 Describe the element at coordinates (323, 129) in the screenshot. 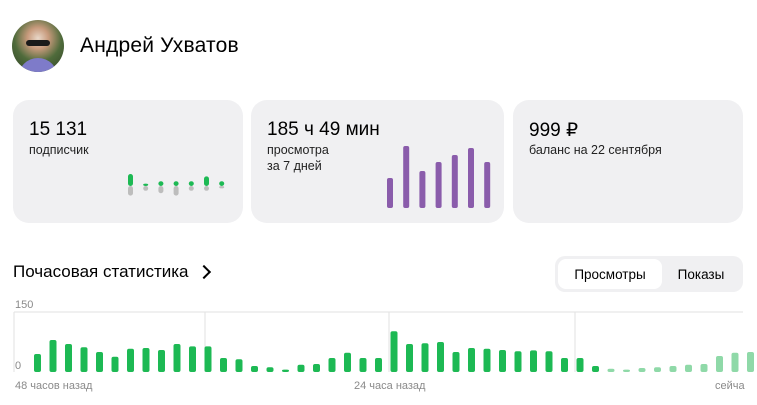

I see `views-value: 185 ч 49 мин` at that location.